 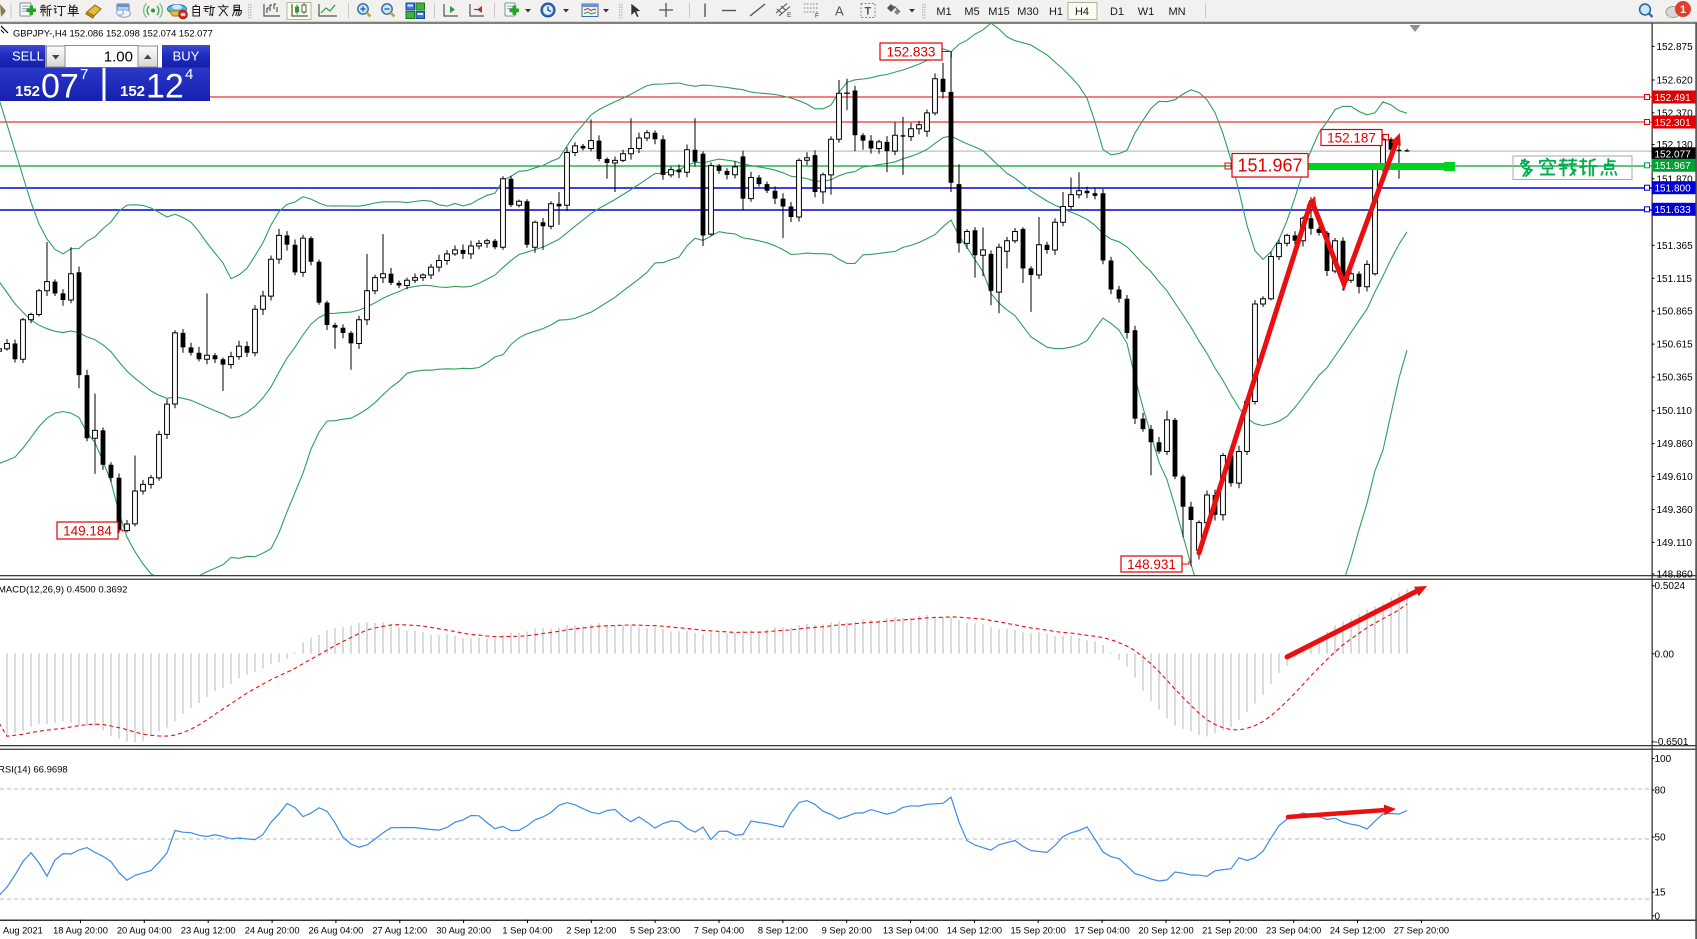 I want to click on svg-text: MN, so click(x=1176, y=12).